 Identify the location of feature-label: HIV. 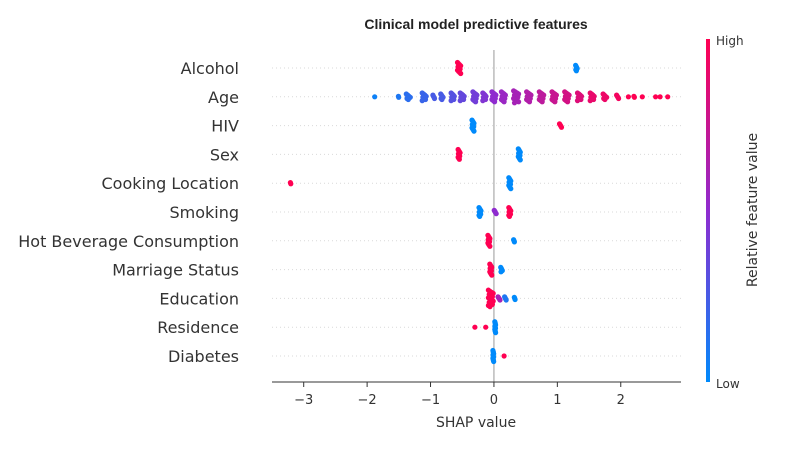
(225, 126).